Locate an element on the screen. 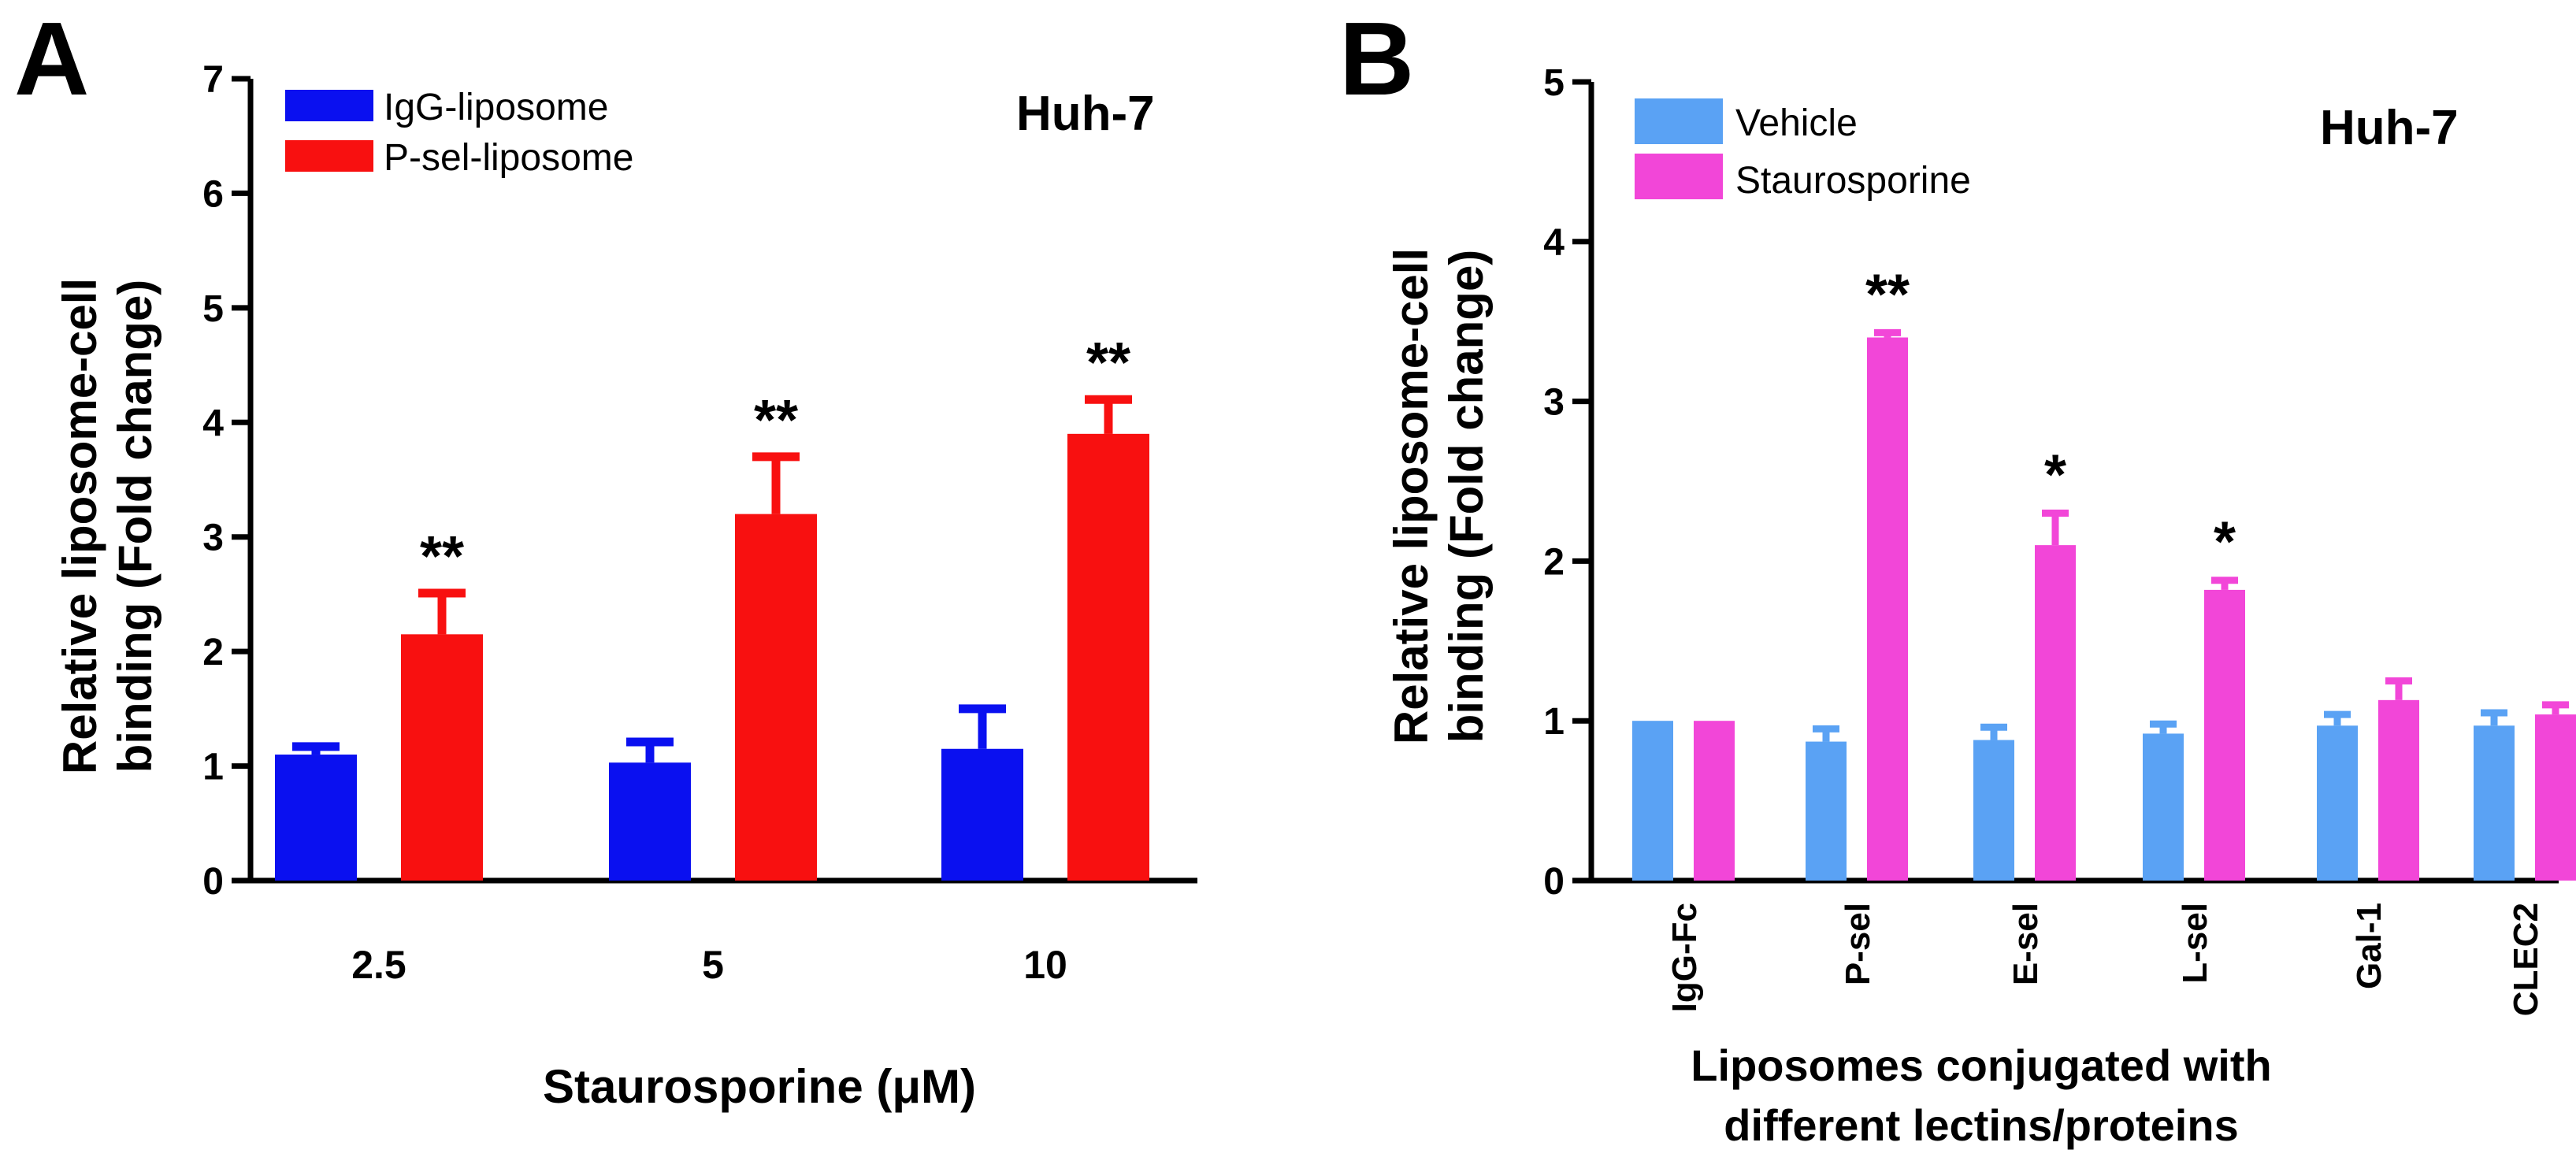 Image resolution: width=2576 pixels, height=1172 pixels. panel-b-legend: Vehicle Staurosporine is located at coordinates (1803, 150).